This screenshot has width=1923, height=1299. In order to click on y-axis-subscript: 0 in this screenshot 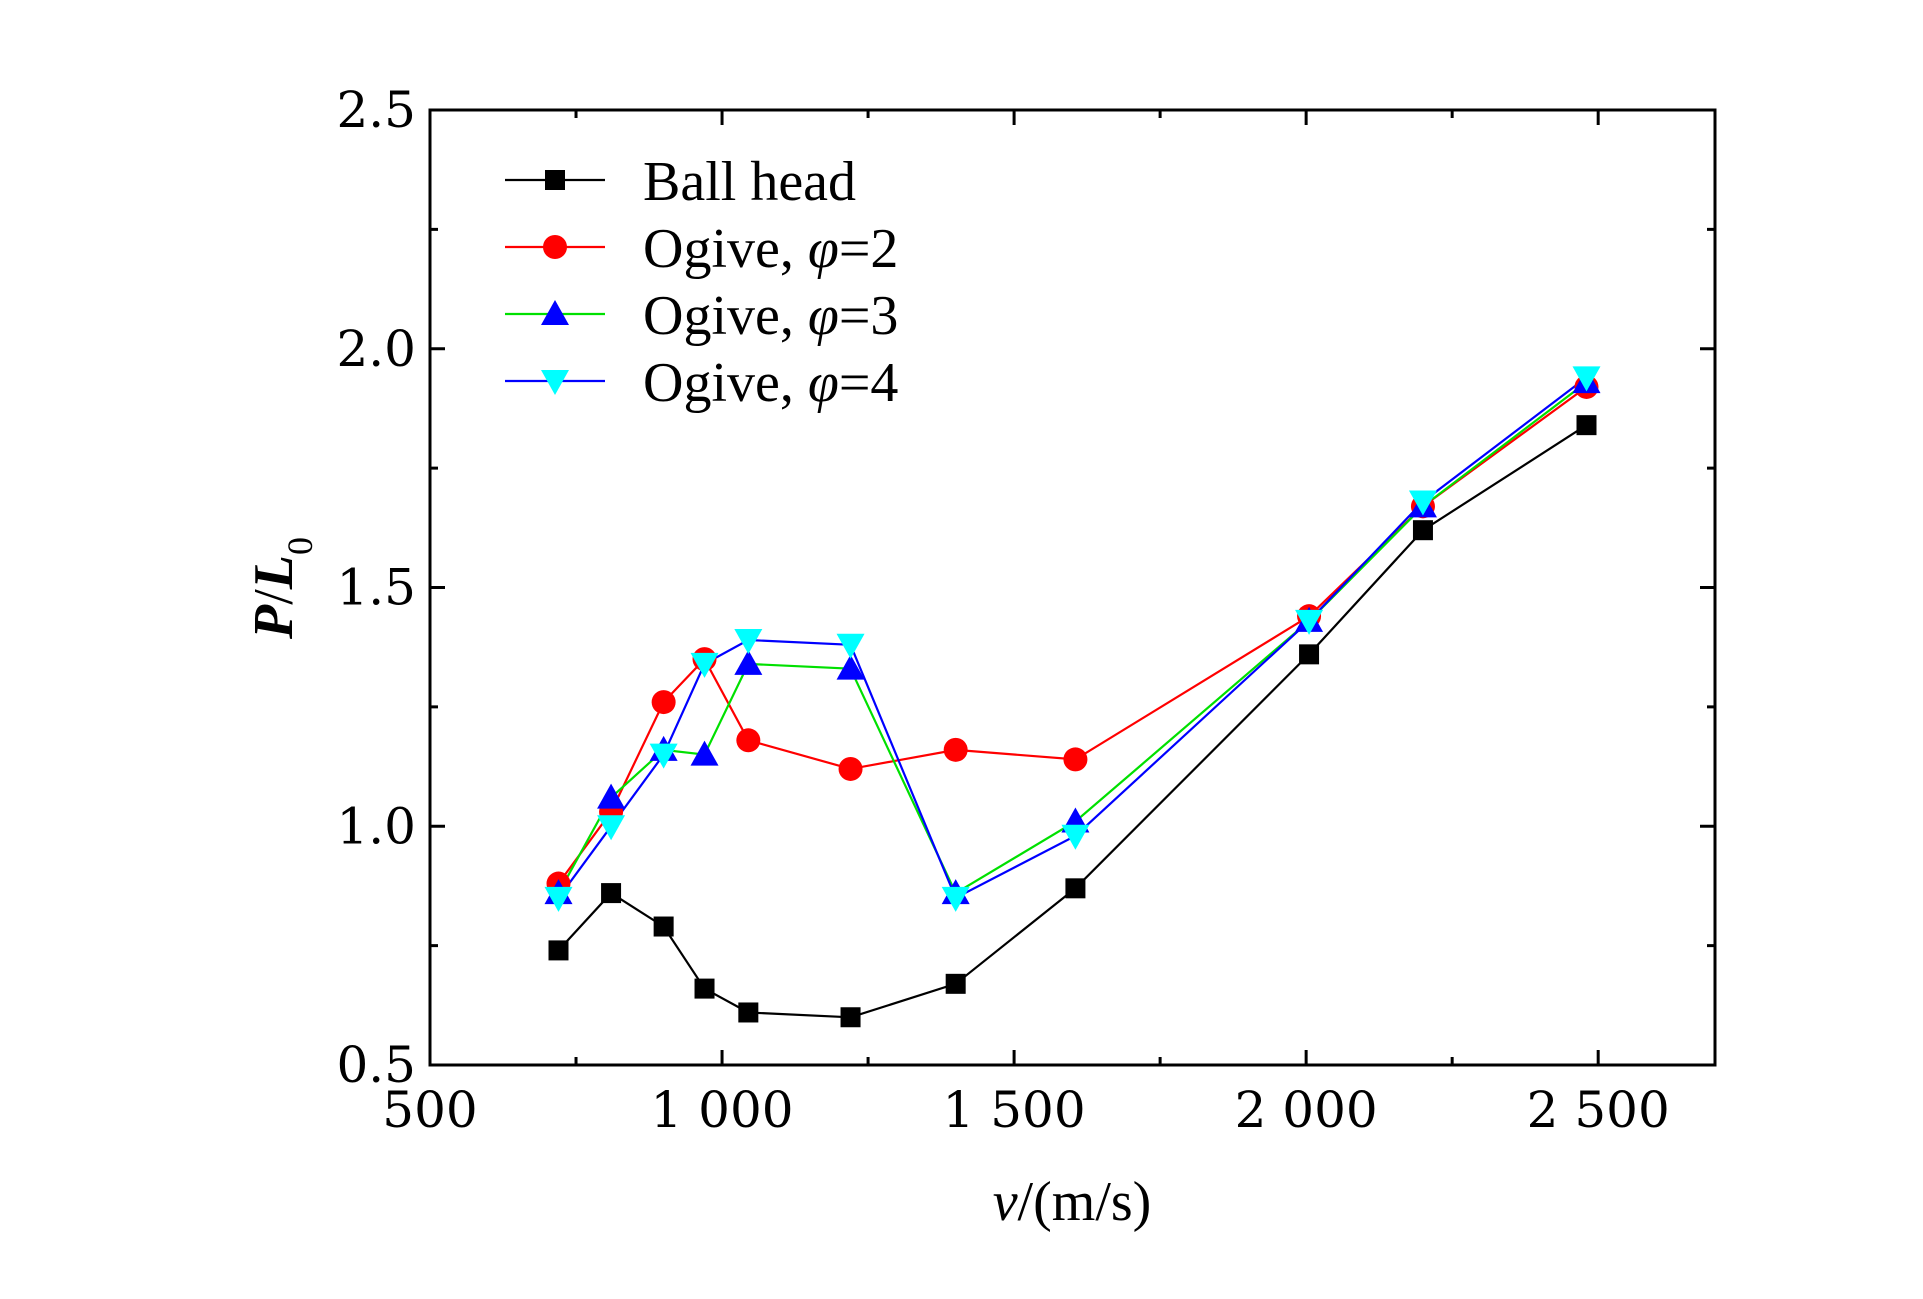, I will do `click(300, 546)`.